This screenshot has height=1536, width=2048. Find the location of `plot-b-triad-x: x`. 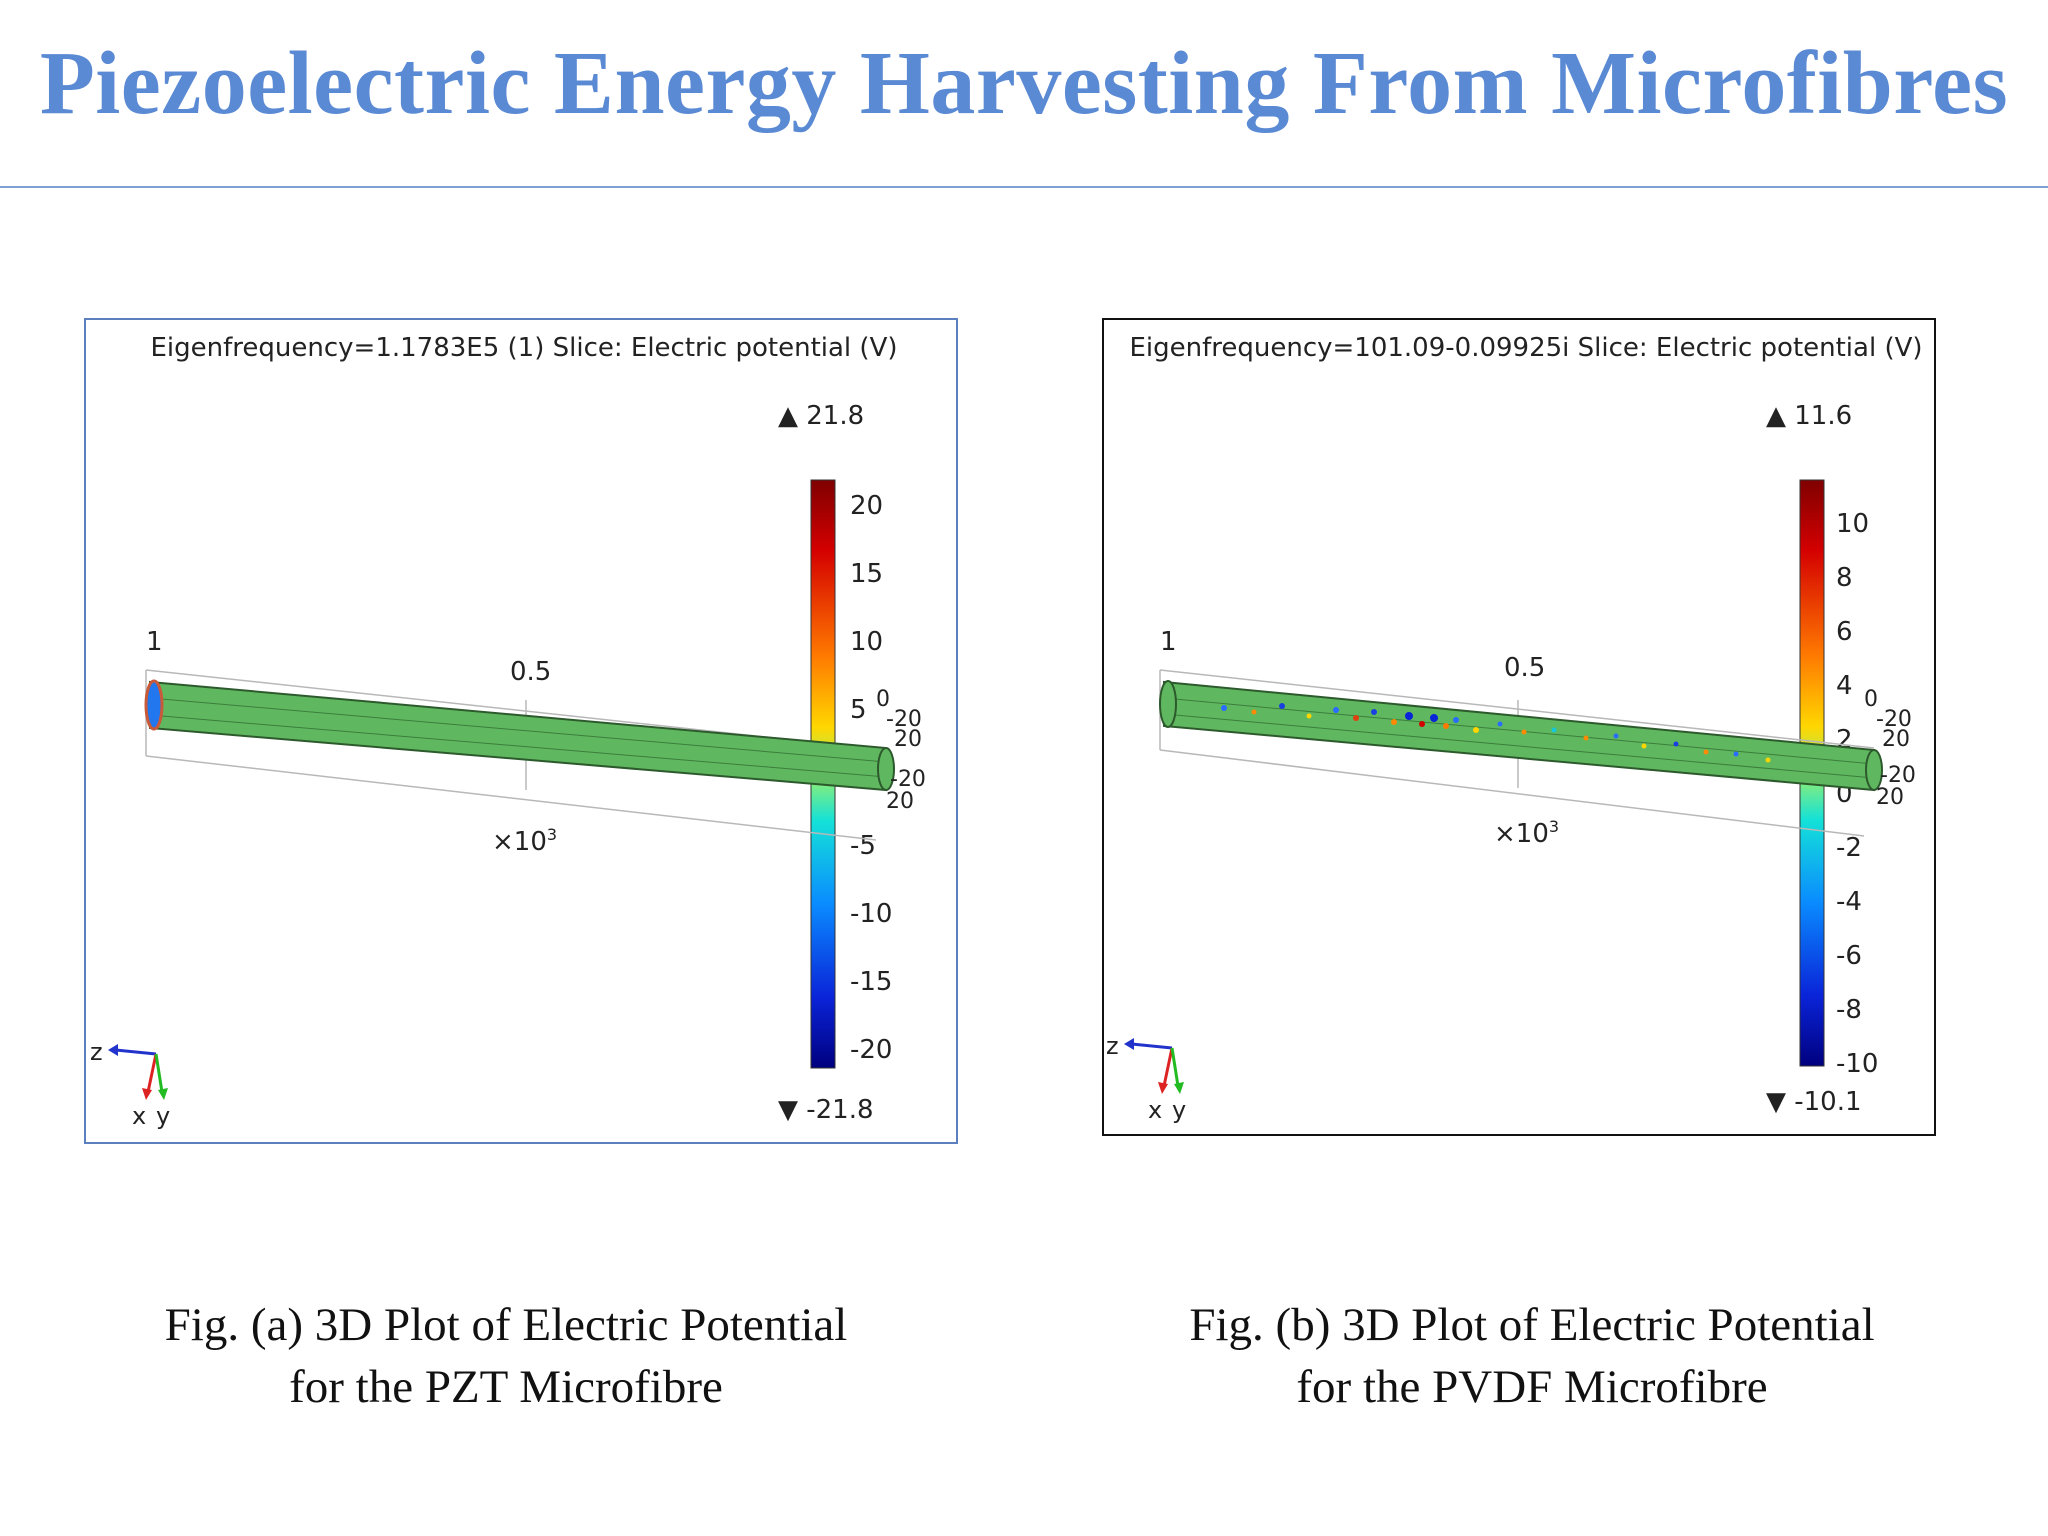

plot-b-triad-x: x is located at coordinates (1155, 1110).